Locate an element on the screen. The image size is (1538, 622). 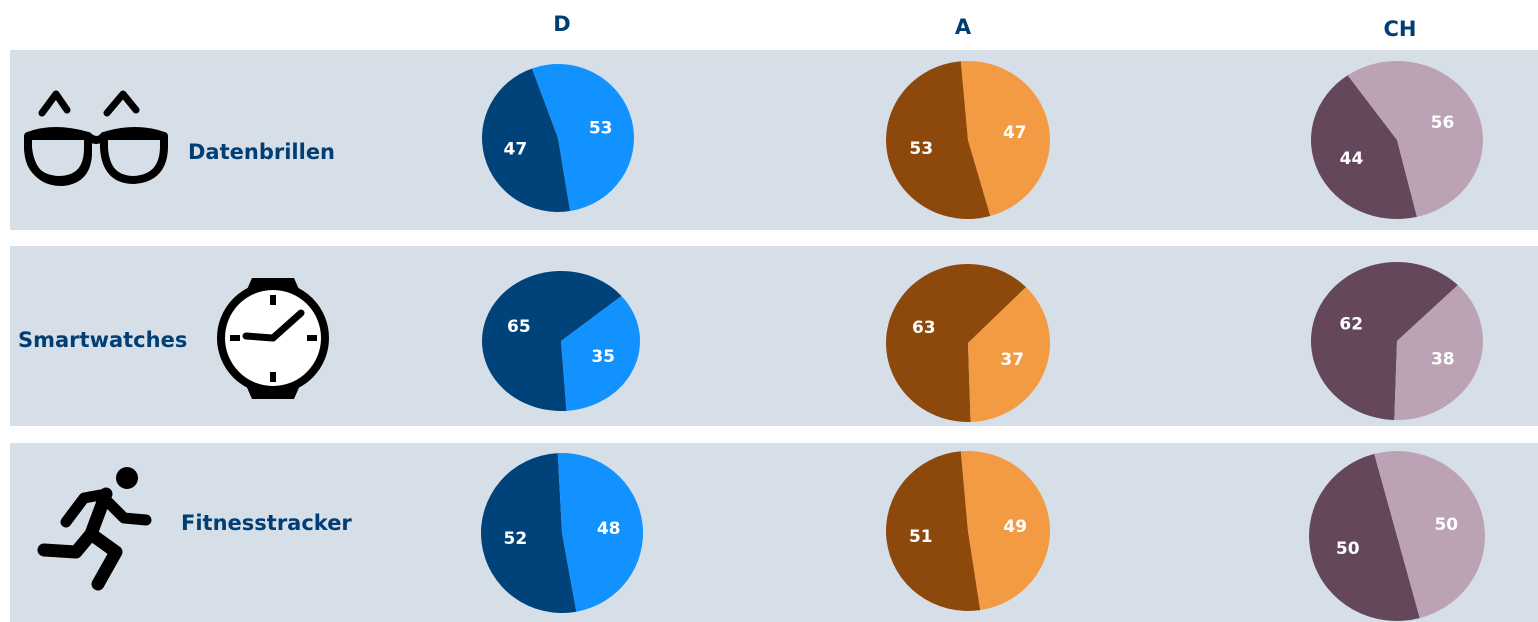
pie-fitnesstracker-ch: 50 50 is located at coordinates (1397, 536).